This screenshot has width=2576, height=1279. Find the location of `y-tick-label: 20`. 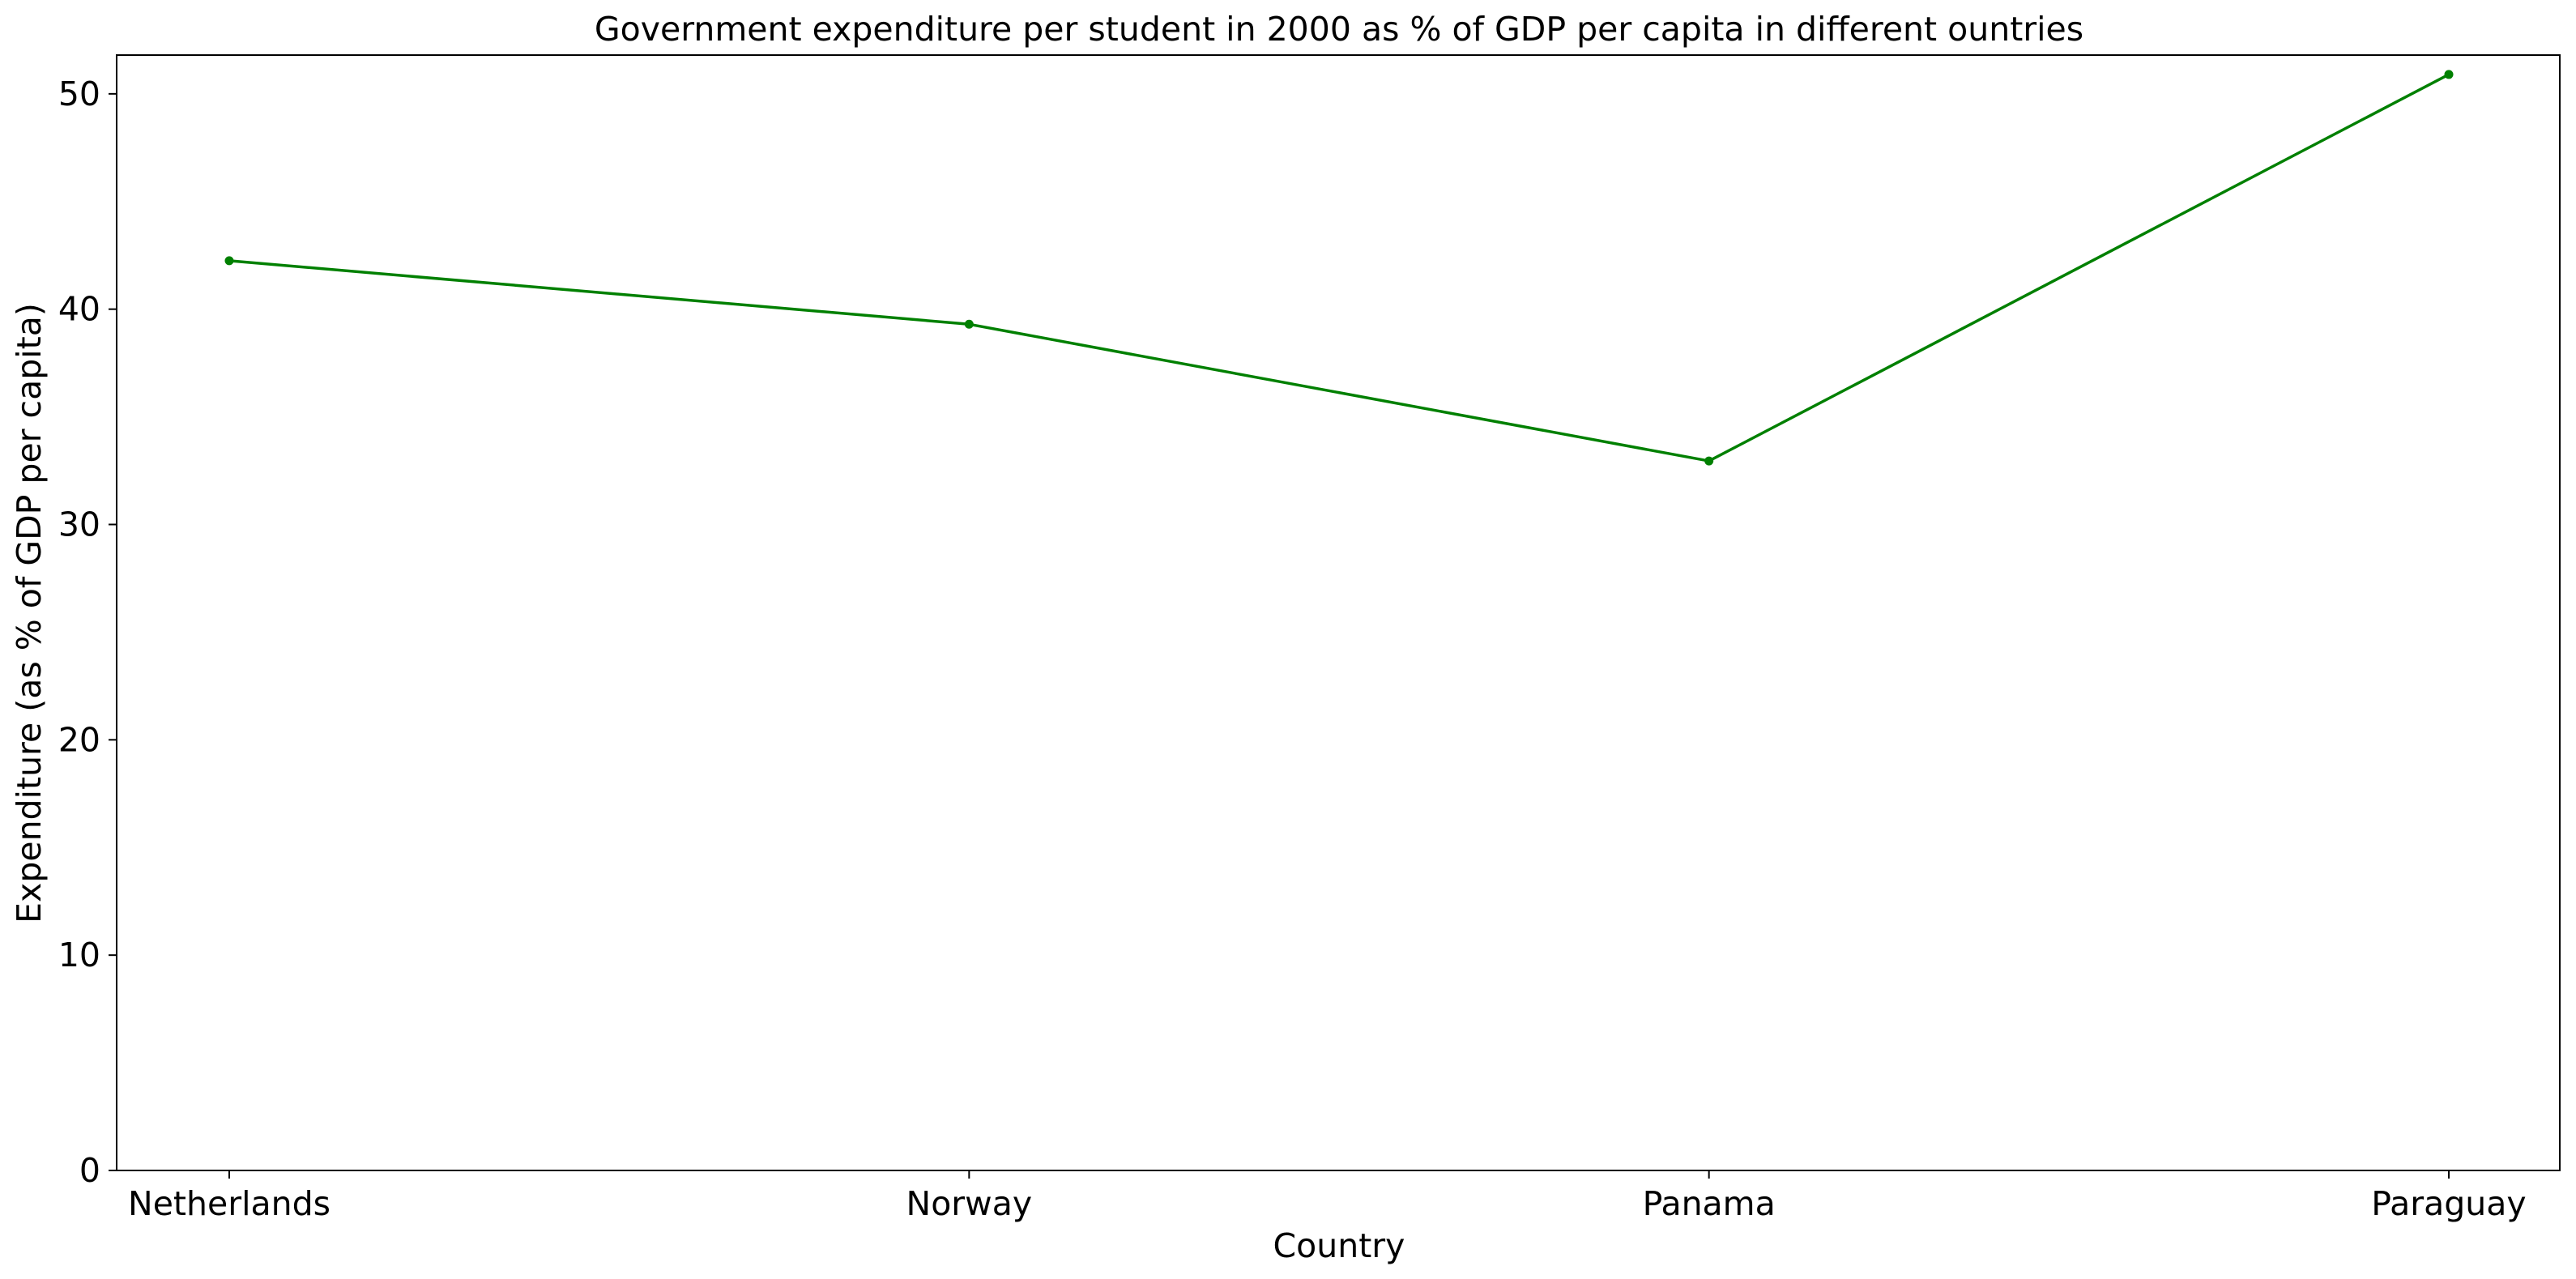

y-tick-label: 20 is located at coordinates (79, 739).